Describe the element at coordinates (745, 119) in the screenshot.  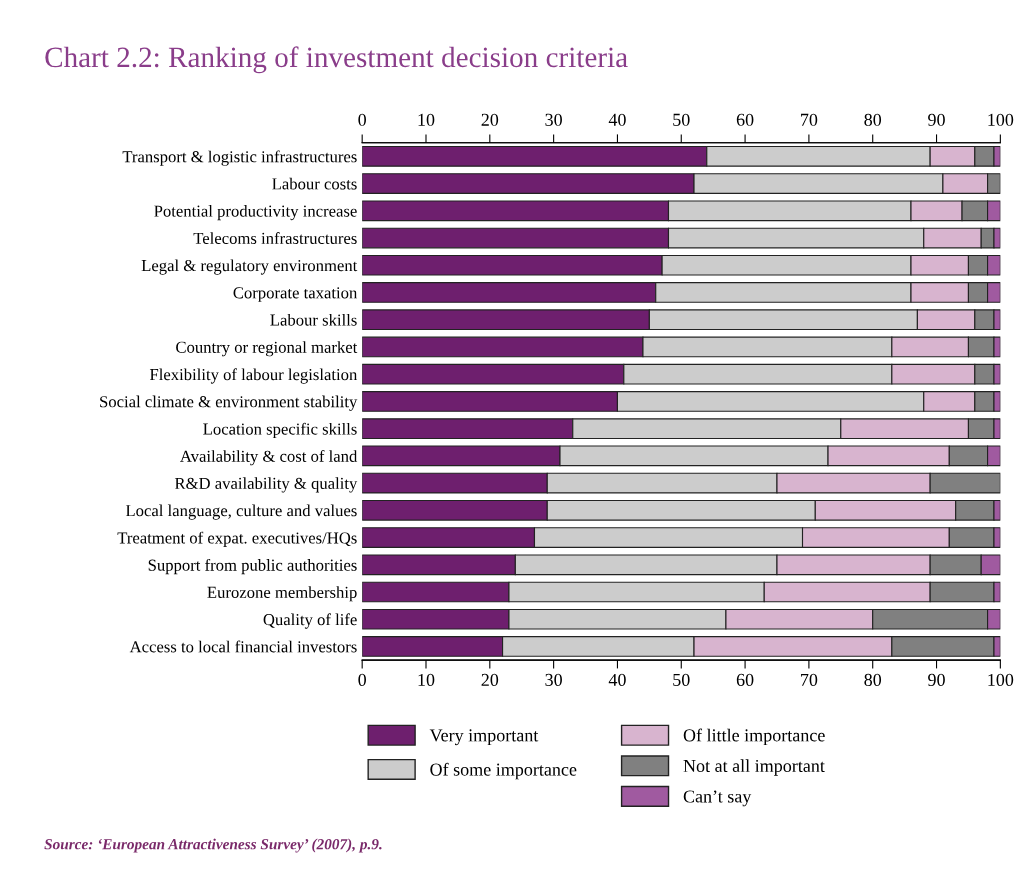
I see `x2-tick-label: 60` at that location.